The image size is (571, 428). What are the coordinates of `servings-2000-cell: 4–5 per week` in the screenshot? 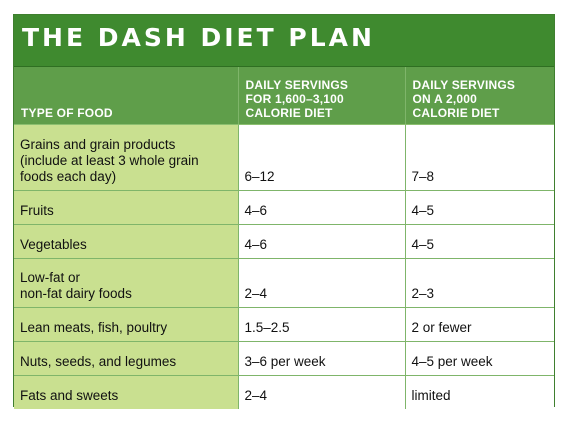 It's located at (479, 358).